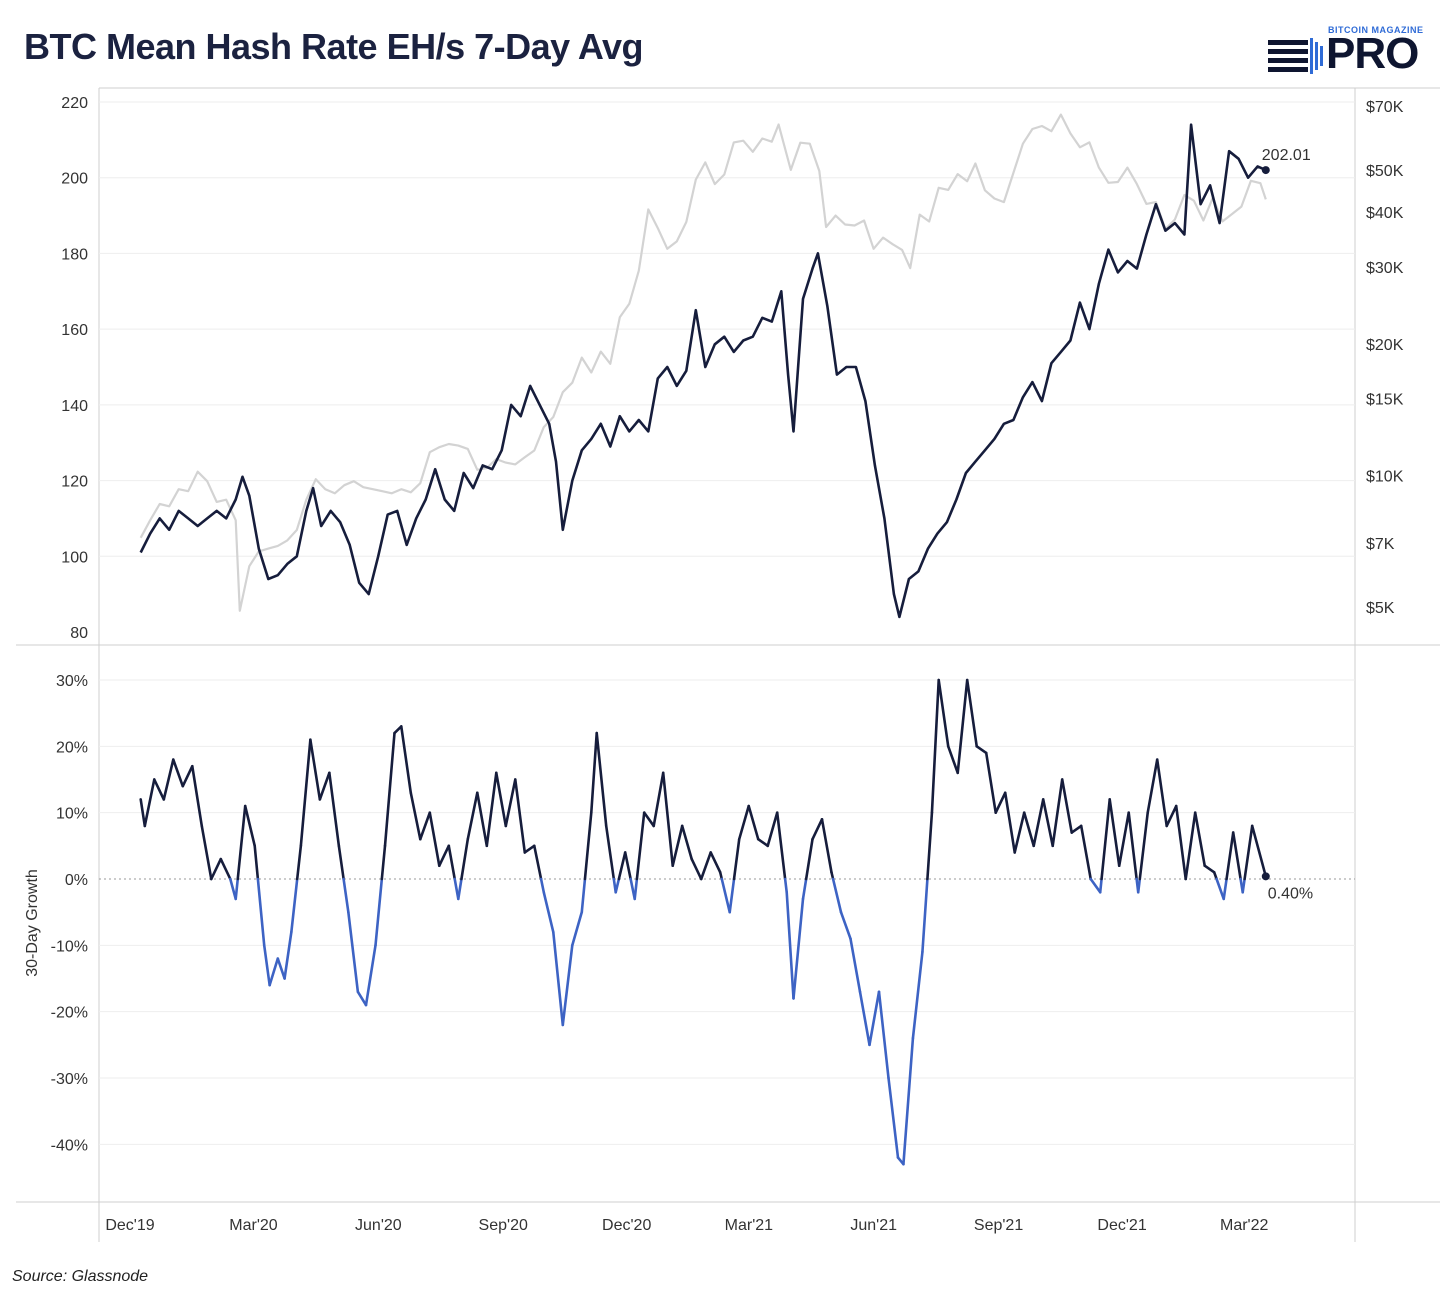  What do you see at coordinates (1287, 524) in the screenshot?
I see `value-labels: 202.01 0.40%` at bounding box center [1287, 524].